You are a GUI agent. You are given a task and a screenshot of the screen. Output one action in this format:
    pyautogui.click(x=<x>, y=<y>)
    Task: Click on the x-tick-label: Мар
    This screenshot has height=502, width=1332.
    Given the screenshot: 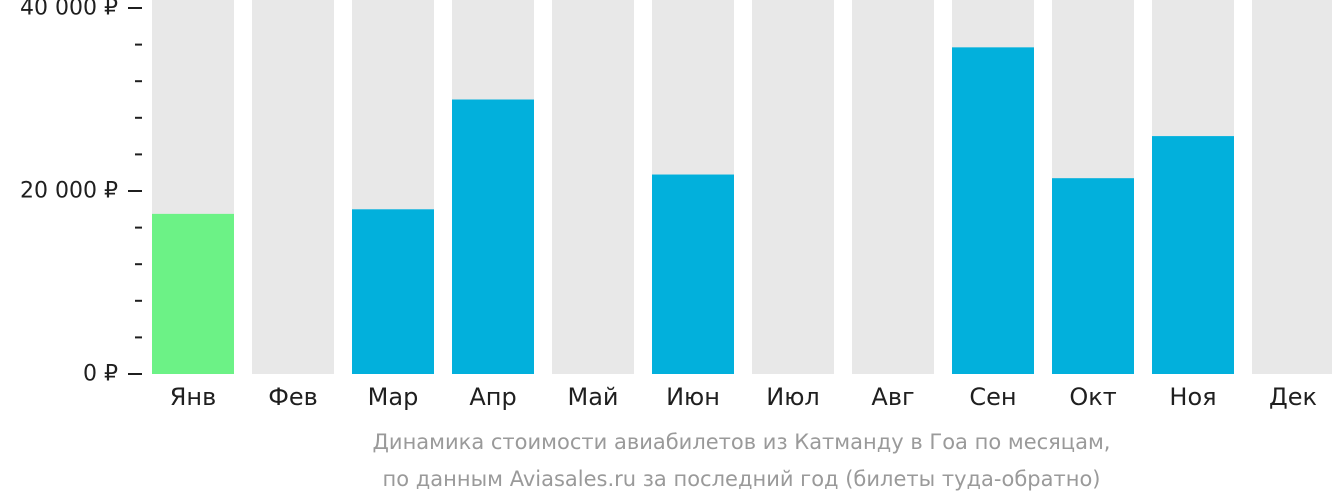 What is the action you would take?
    pyautogui.click(x=393, y=397)
    